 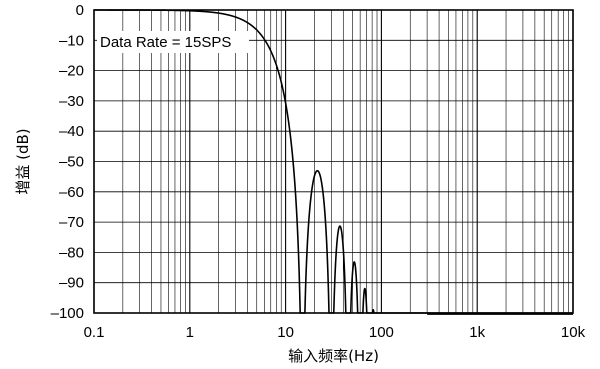 I want to click on x-tick-label: 100, so click(x=381, y=332).